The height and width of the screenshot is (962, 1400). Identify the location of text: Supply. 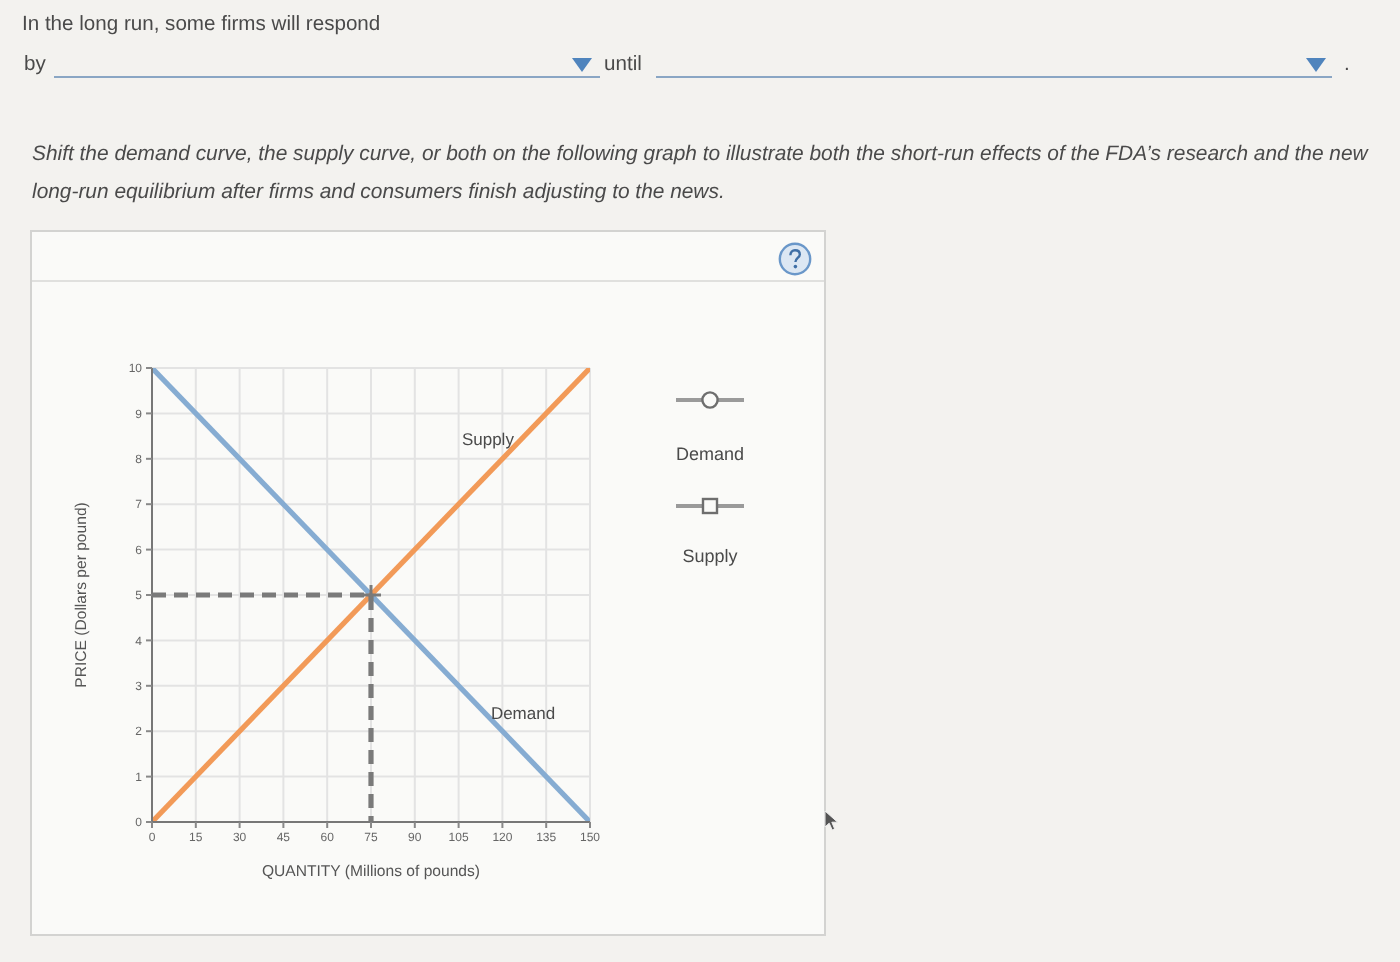
(710, 556).